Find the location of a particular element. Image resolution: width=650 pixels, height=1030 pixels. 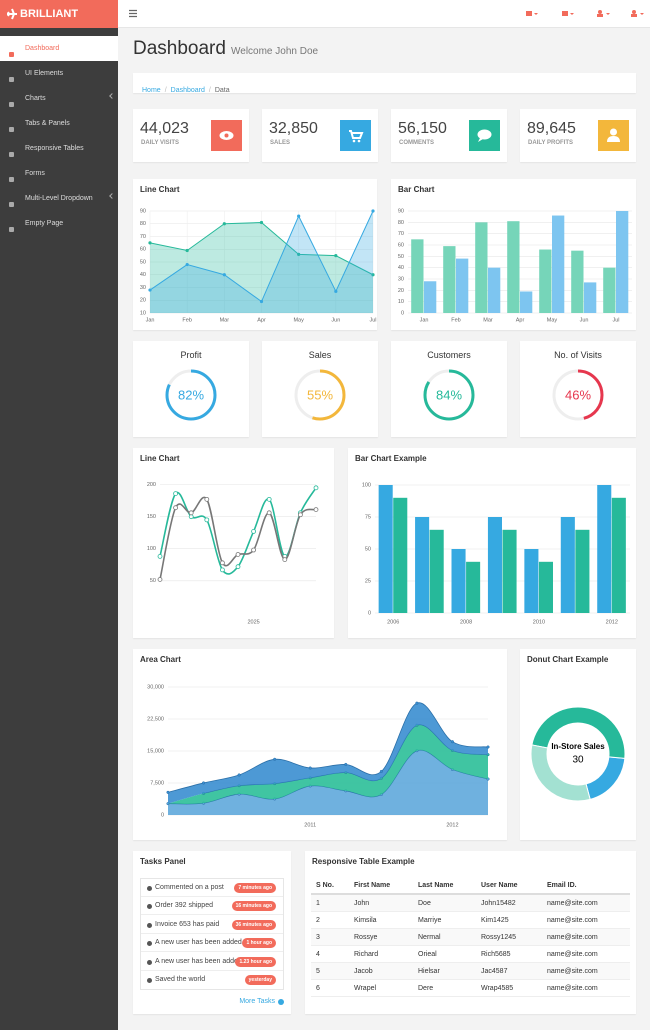

table-row is located at coordinates (470, 971).